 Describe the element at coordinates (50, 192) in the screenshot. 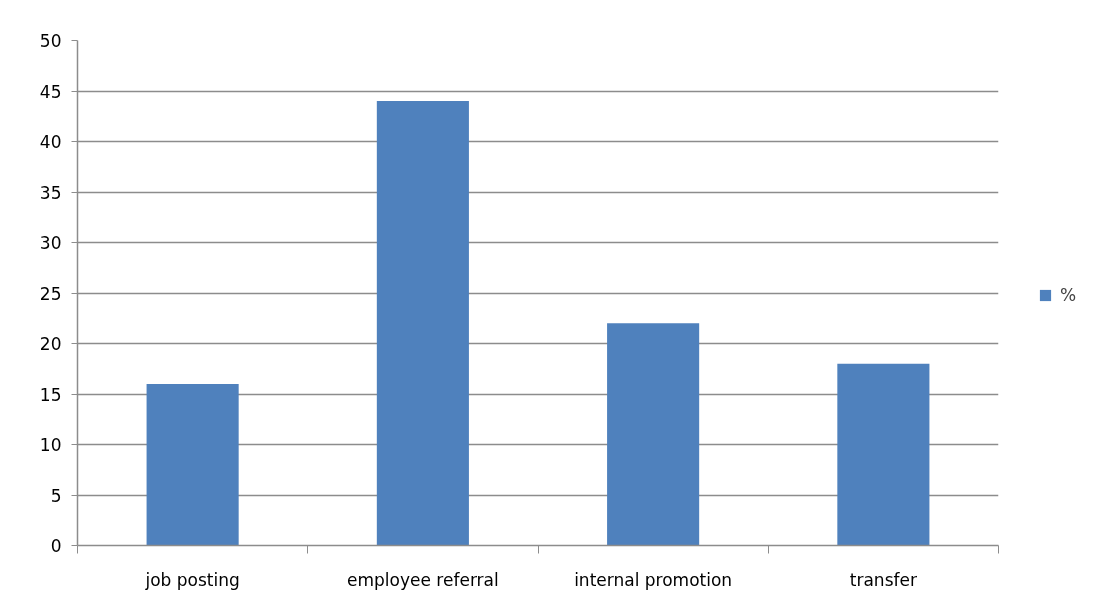

I see `y-tick-label: 35` at that location.